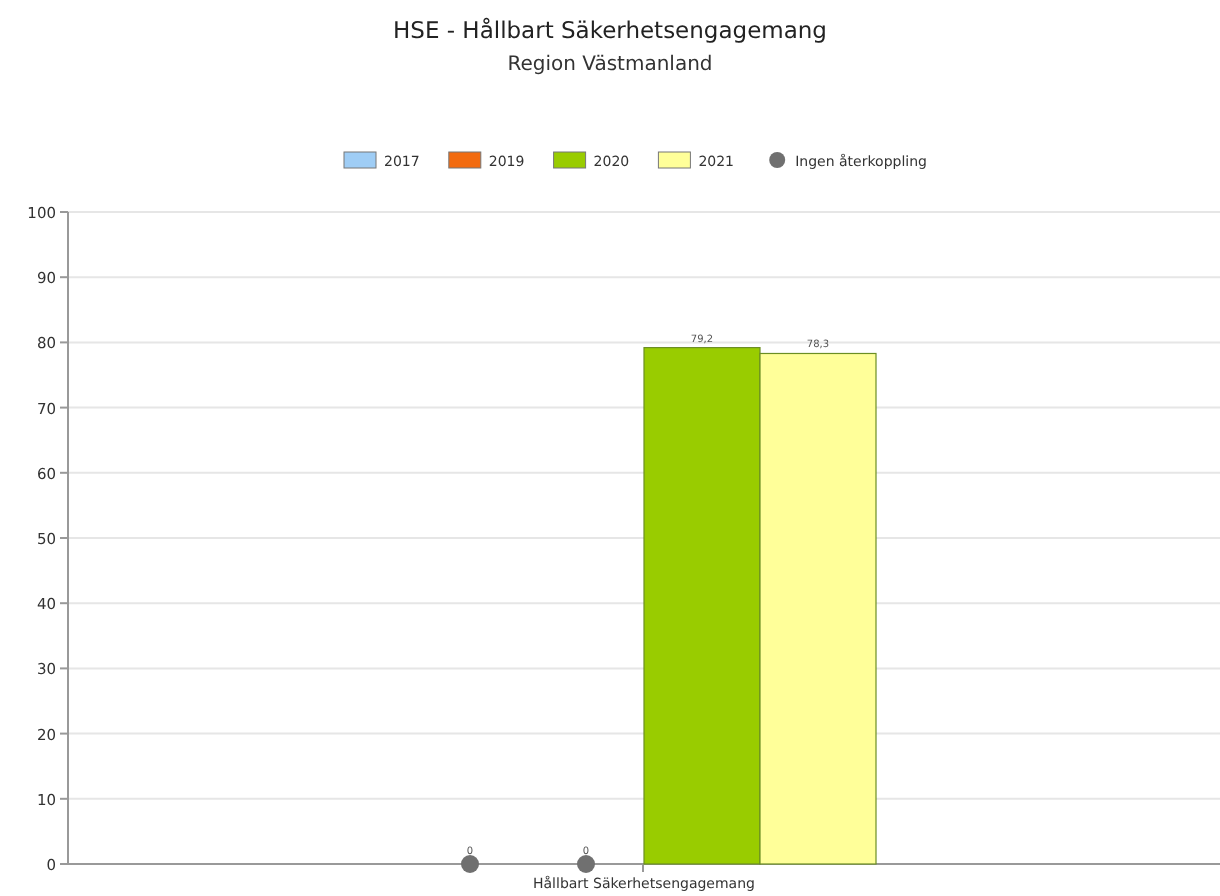 Image resolution: width=1220 pixels, height=896 pixels. Describe the element at coordinates (610, 65) in the screenshot. I see `chart-subtitle: Region Västmanland` at that location.